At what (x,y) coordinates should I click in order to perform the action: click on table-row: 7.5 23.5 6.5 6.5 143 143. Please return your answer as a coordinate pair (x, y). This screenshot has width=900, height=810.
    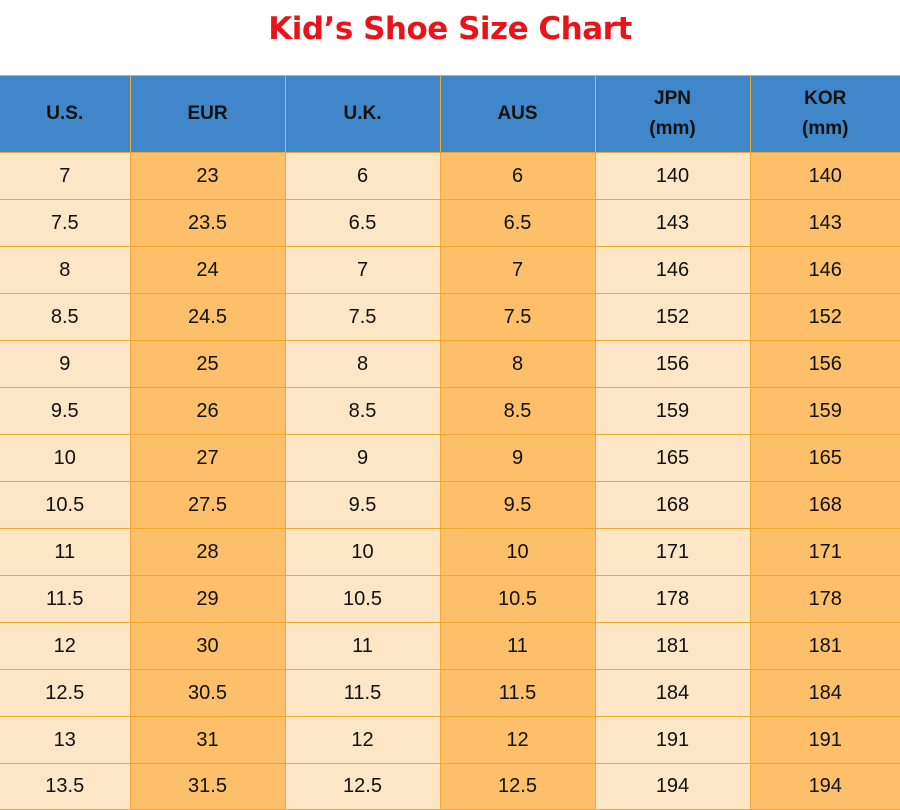
    Looking at the image, I should click on (450, 223).